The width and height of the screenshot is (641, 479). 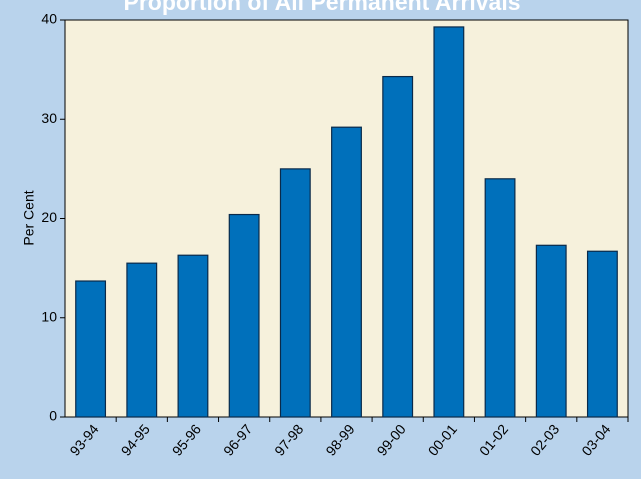 What do you see at coordinates (49, 316) in the screenshot?
I see `y-tick-label: 10` at bounding box center [49, 316].